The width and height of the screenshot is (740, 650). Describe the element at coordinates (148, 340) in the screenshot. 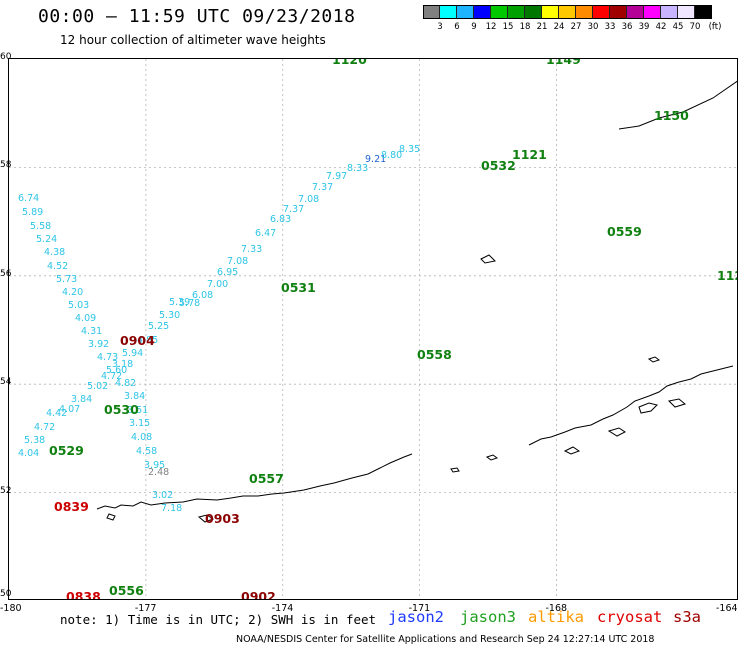

I see `wave-height-value: 4.85` at that location.